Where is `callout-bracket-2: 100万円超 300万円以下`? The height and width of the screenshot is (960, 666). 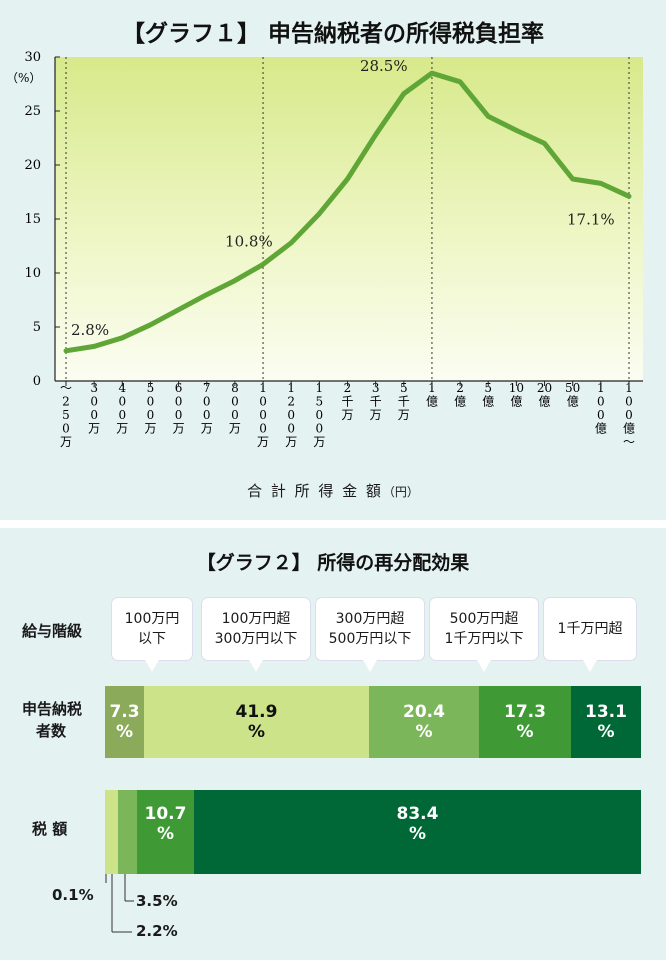
callout-bracket-2: 100万円超 300万円以下 is located at coordinates (256, 629).